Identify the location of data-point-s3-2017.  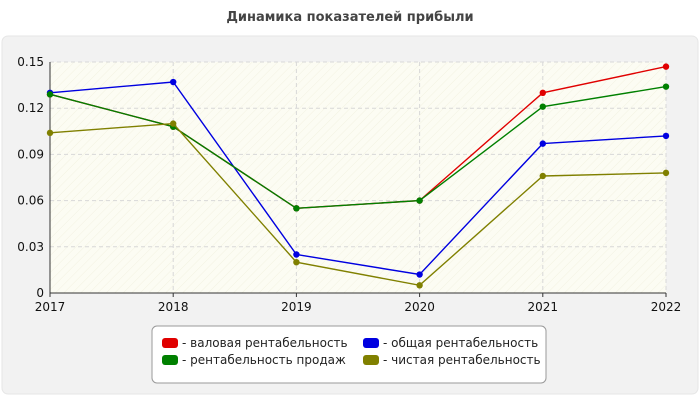
(50, 94).